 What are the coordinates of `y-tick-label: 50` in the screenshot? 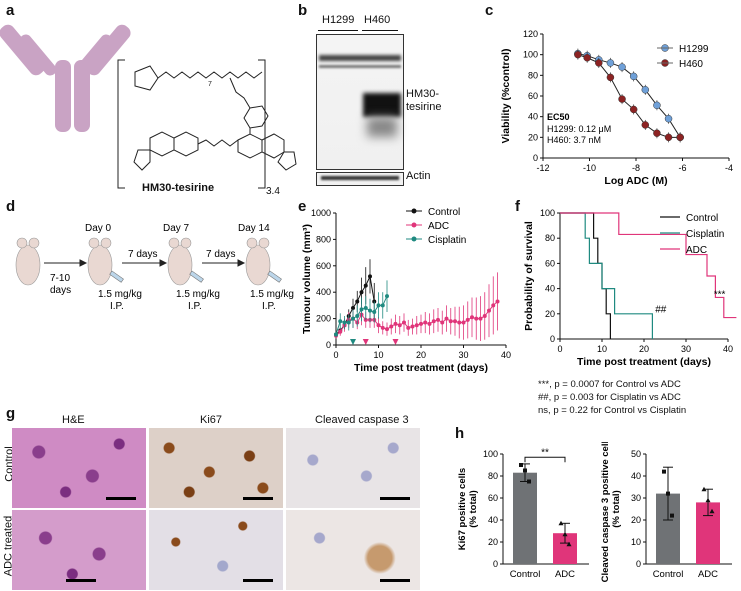 It's located at (636, 454).